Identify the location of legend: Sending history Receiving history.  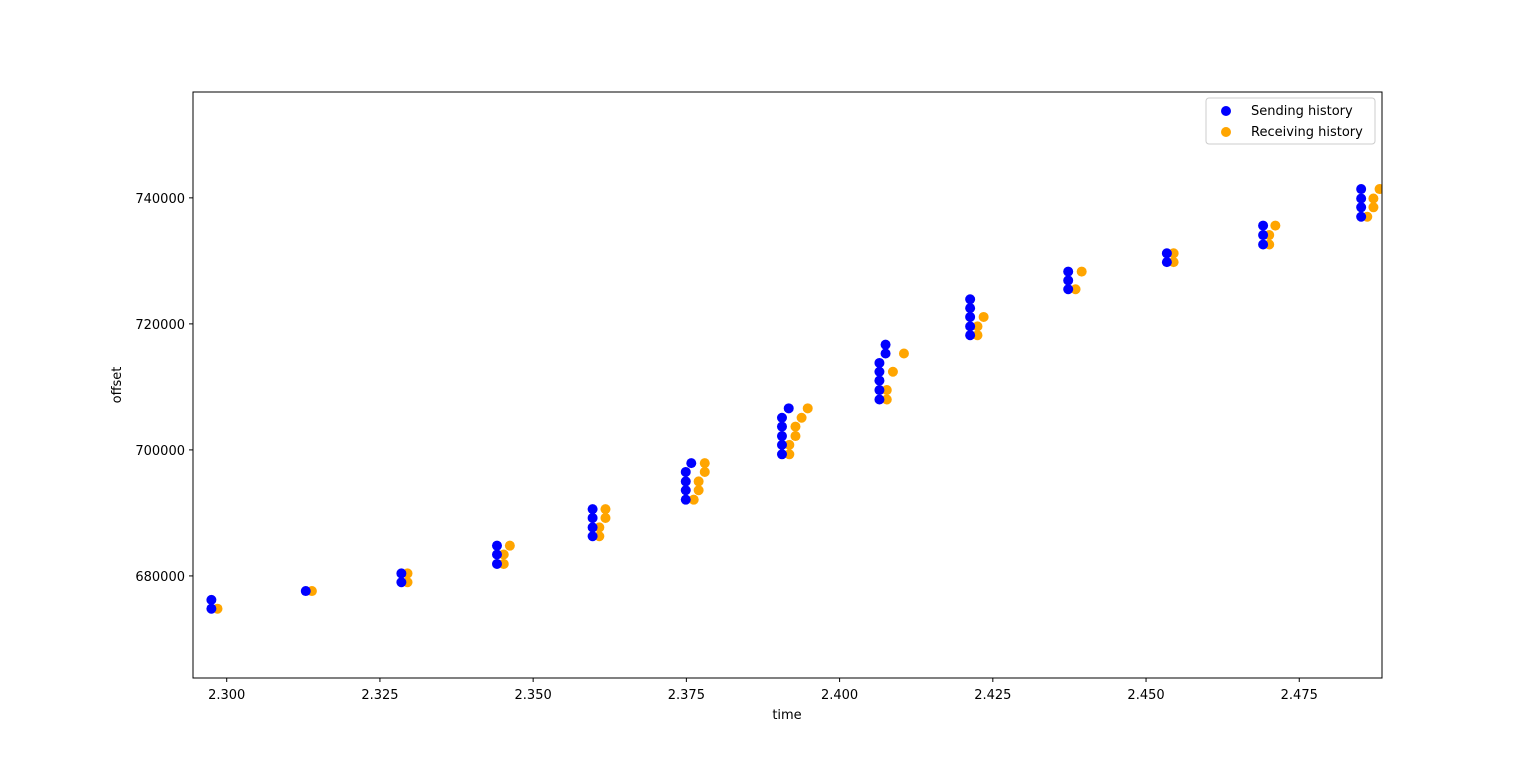
(1290, 121).